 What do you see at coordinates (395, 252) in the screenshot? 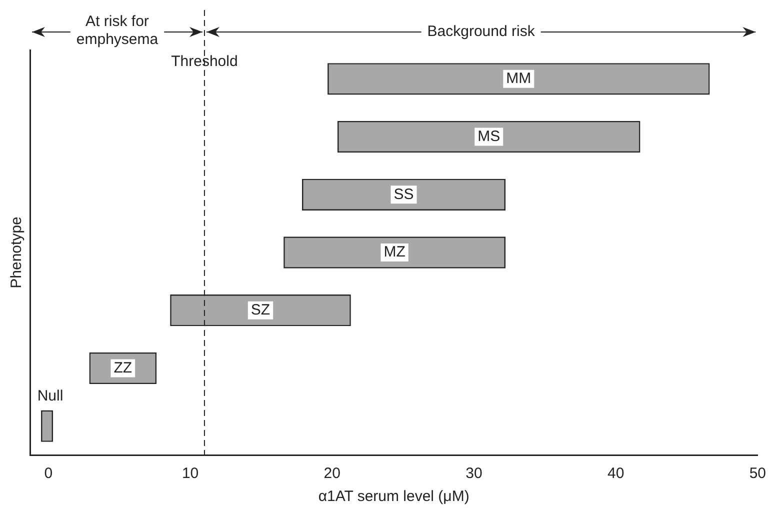
I see `y-tick-label: MZ` at bounding box center [395, 252].